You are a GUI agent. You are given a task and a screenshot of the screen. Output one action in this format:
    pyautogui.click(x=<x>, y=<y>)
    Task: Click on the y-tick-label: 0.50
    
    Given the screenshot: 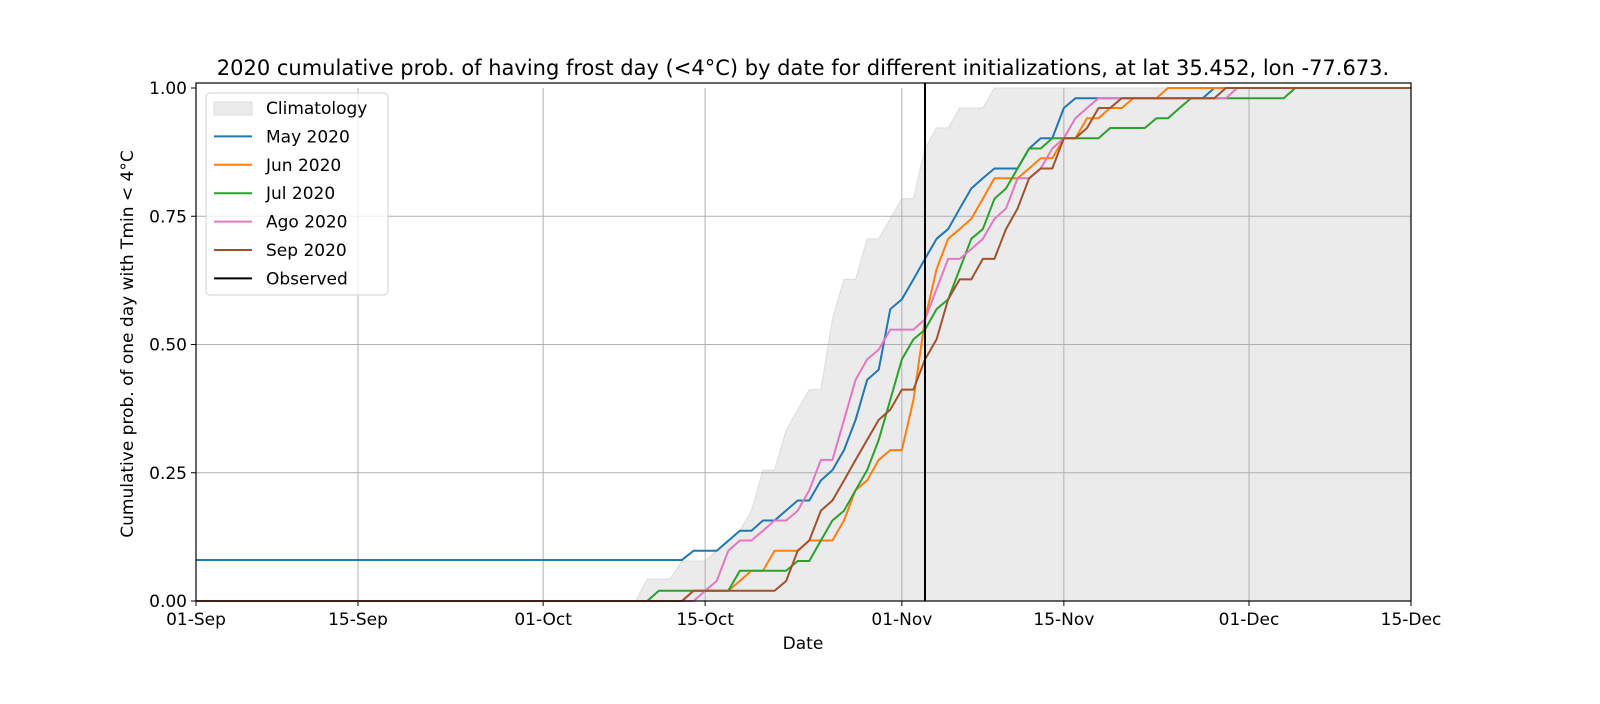 What is the action you would take?
    pyautogui.click(x=168, y=346)
    